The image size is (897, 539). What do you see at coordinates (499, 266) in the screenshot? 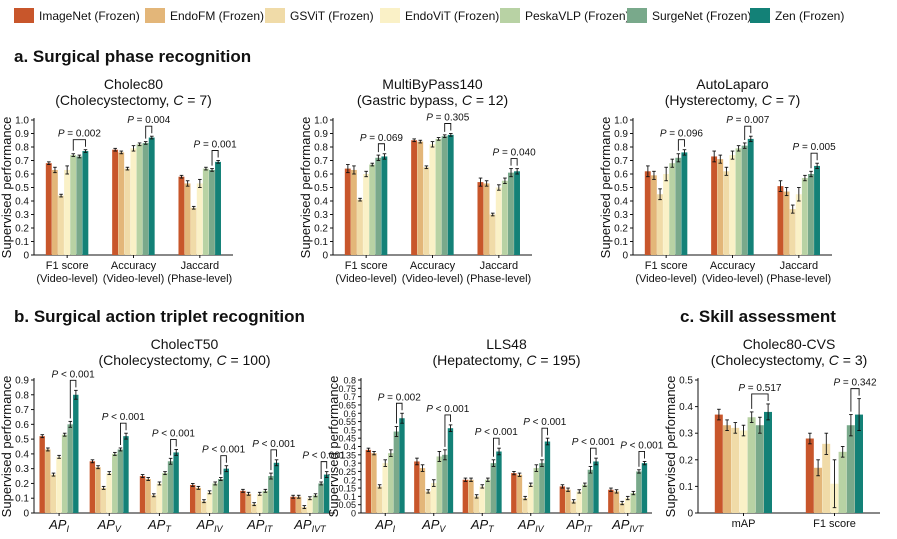
I see `x-tick-label: Jaccard` at bounding box center [499, 266].